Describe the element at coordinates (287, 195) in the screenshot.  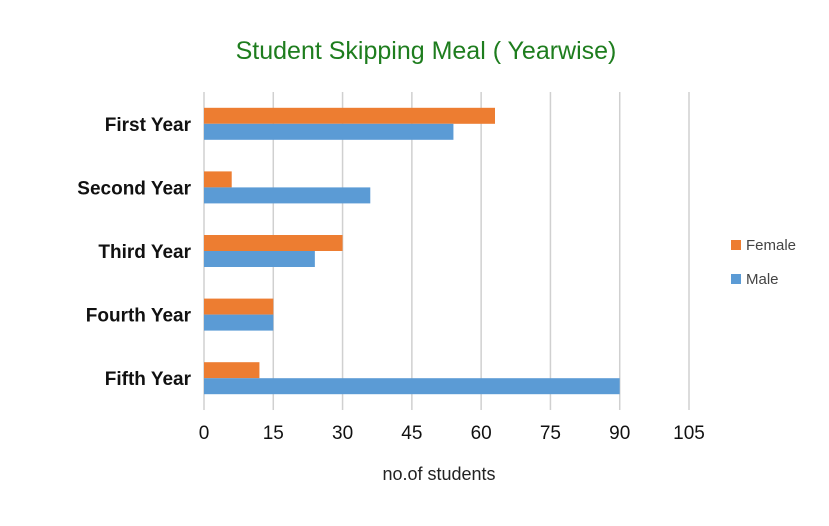
I see `bar-male-second-year` at that location.